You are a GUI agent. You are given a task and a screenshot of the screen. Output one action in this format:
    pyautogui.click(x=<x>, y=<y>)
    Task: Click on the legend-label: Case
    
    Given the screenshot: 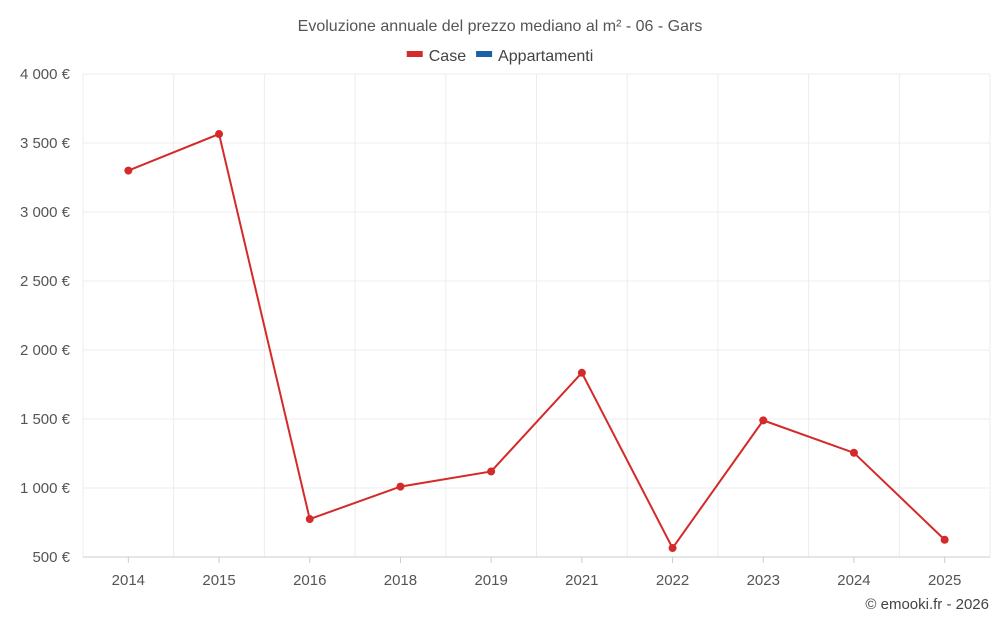 What is the action you would take?
    pyautogui.click(x=447, y=56)
    